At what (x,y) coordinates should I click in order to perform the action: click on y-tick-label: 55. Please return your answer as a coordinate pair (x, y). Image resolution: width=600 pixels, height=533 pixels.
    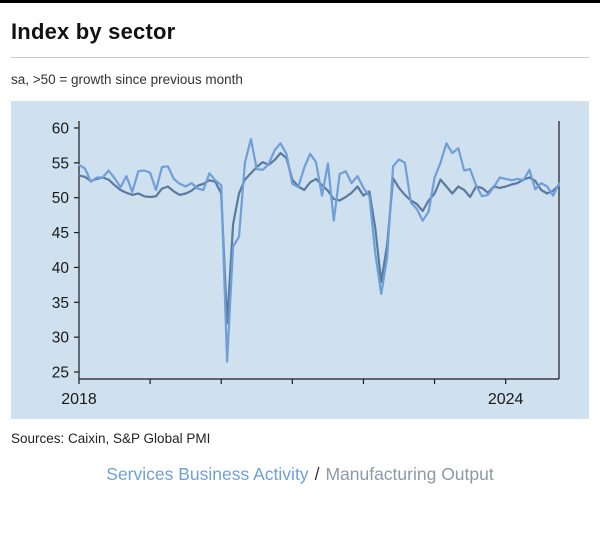
    Looking at the image, I should click on (60, 163).